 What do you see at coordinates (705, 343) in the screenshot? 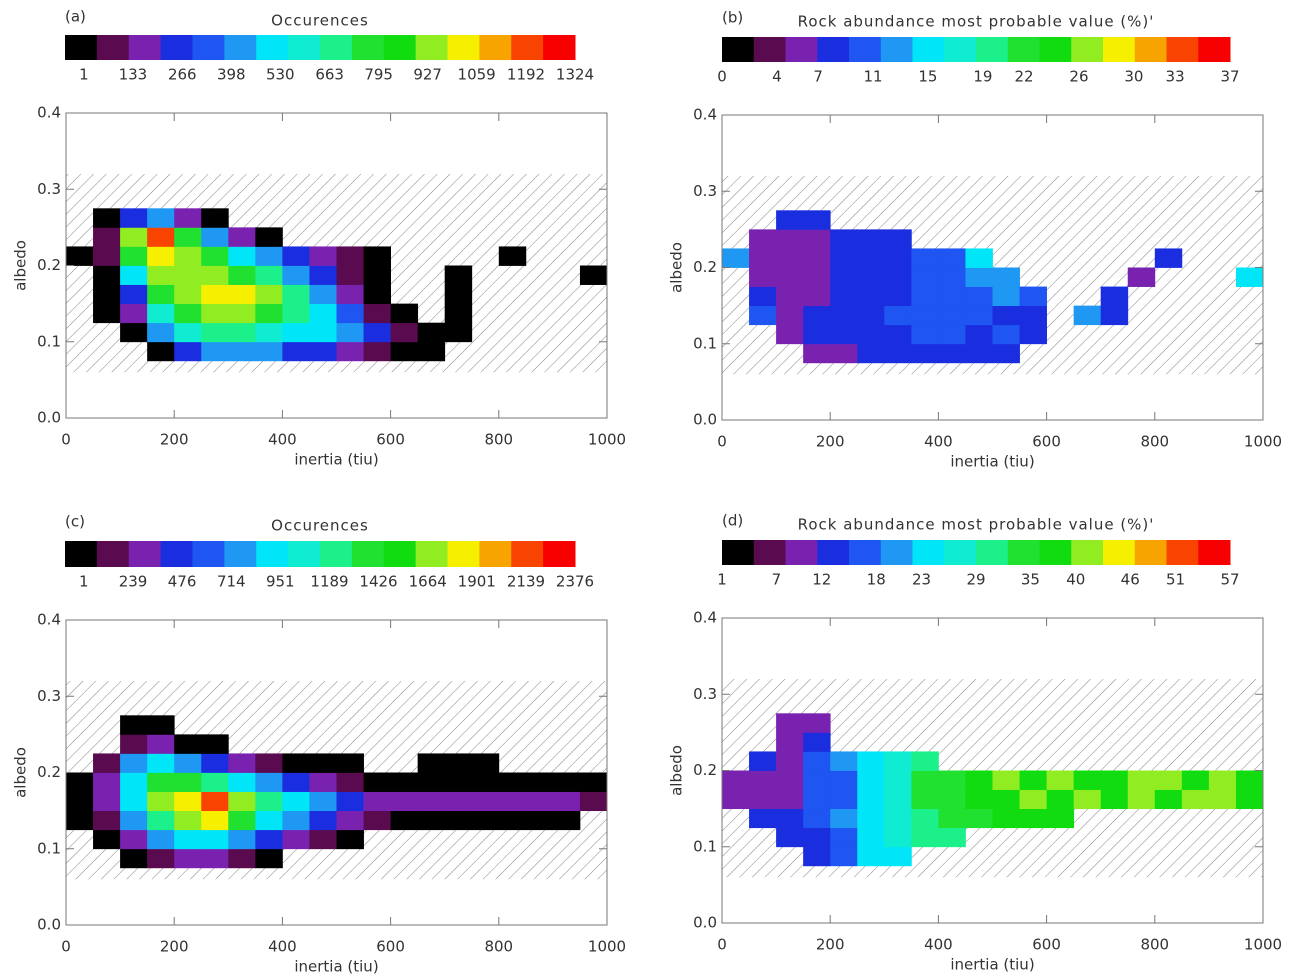
I see `y-tick-label: 0.1` at bounding box center [705, 343].